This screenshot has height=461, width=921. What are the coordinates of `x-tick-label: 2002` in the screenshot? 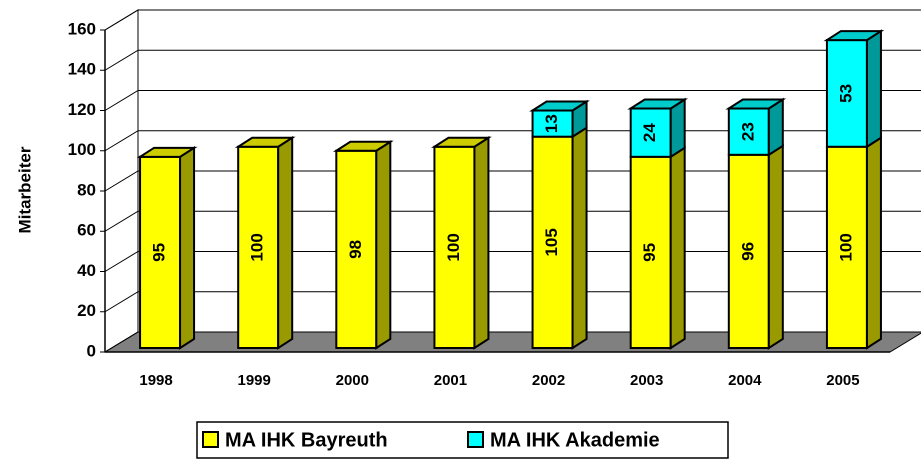 It's located at (548, 380).